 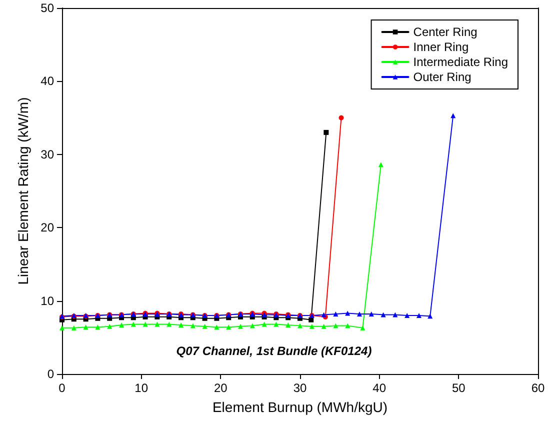 I want to click on y-tick-label: 20, so click(x=47, y=227).